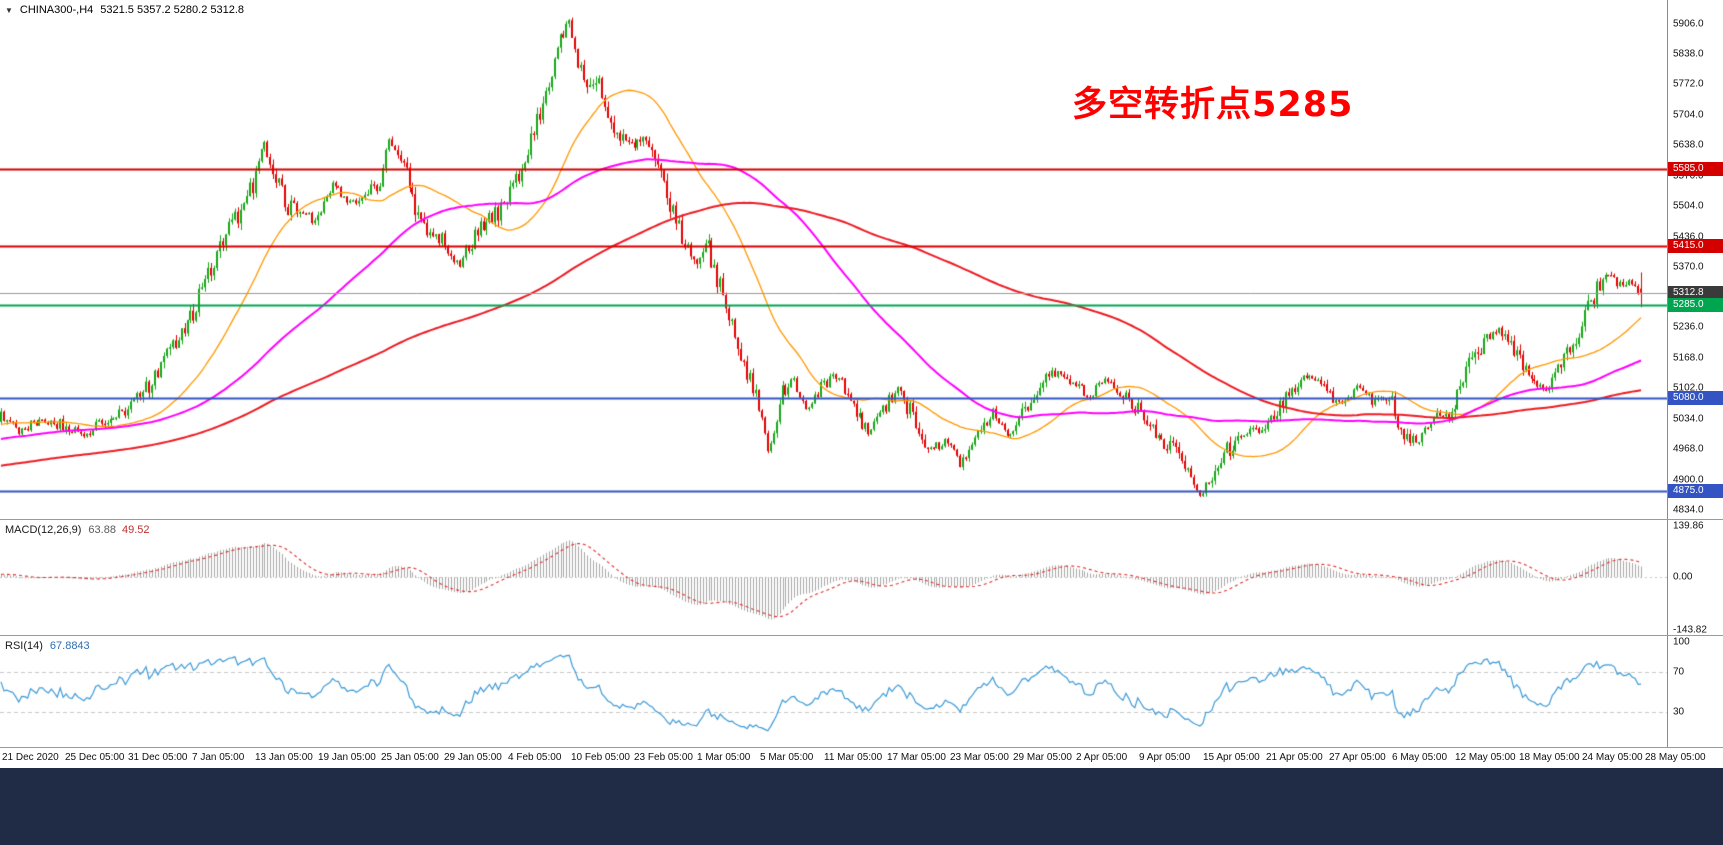  What do you see at coordinates (916, 757) in the screenshot?
I see `time-axis-label: 17 Mar 05:00` at bounding box center [916, 757].